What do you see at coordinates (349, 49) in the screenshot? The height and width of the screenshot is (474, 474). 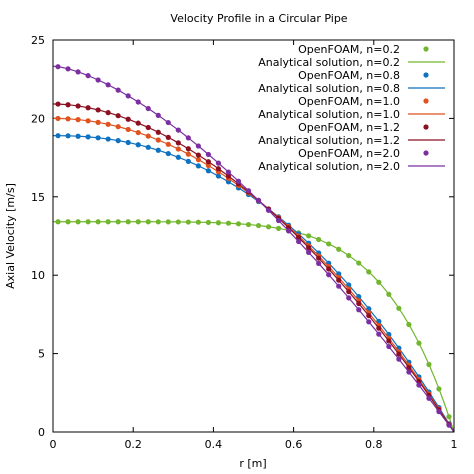 I see `legend-label: OpenFOAM, n=0.2` at bounding box center [349, 49].